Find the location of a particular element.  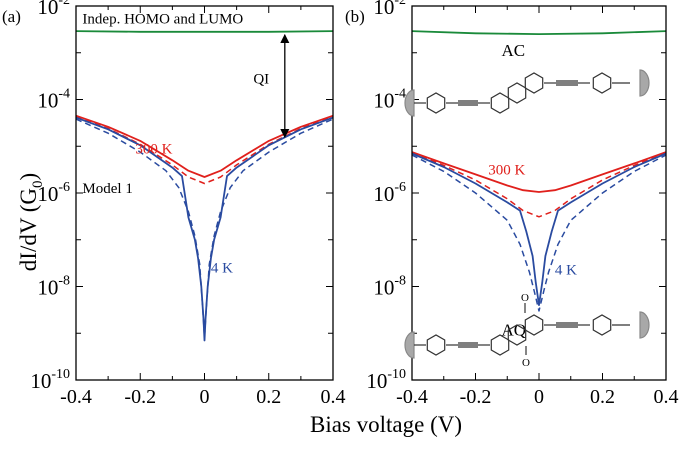

panel-a-series-s300 is located at coordinates (204, 146).